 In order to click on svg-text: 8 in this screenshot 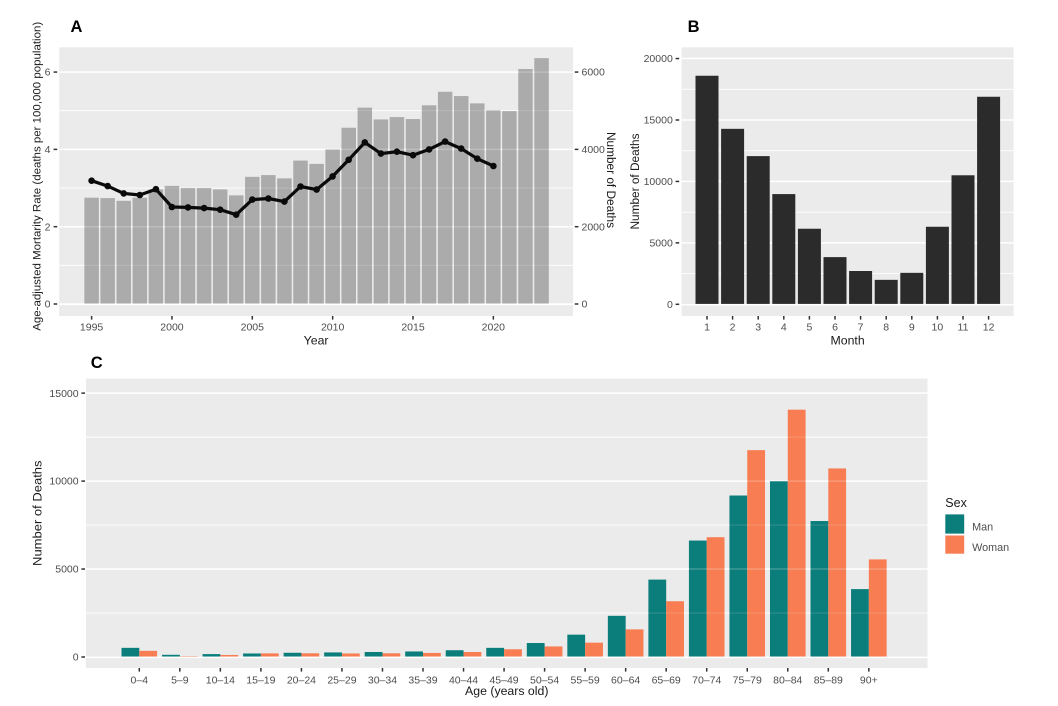, I will do `click(886, 328)`.